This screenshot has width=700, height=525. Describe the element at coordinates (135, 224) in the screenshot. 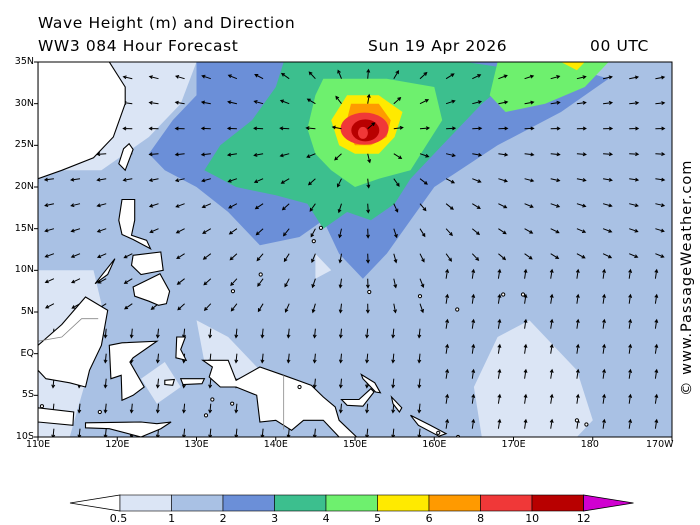

I see `luzon` at that location.